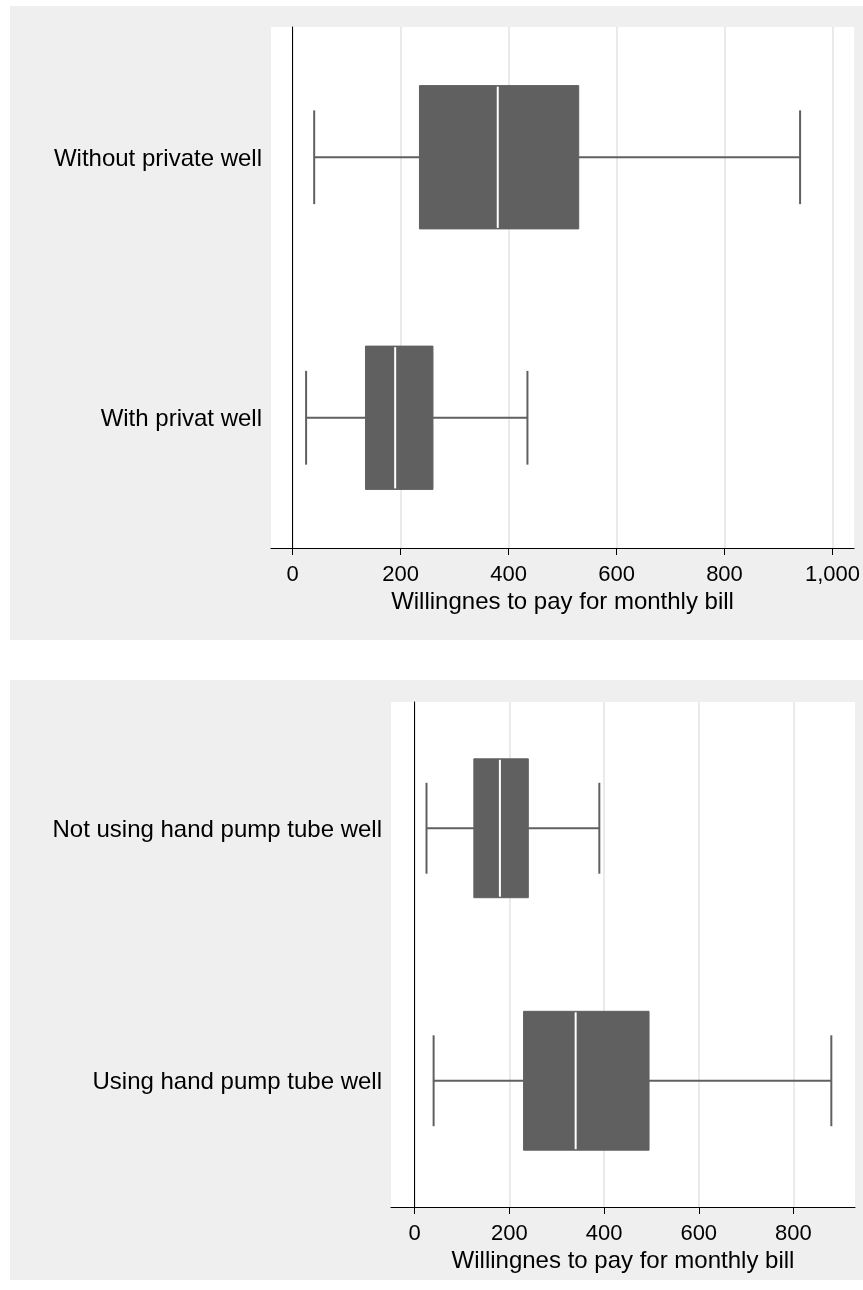 This screenshot has width=863, height=1290. I want to click on x-tick-label: 1,000, so click(832, 573).